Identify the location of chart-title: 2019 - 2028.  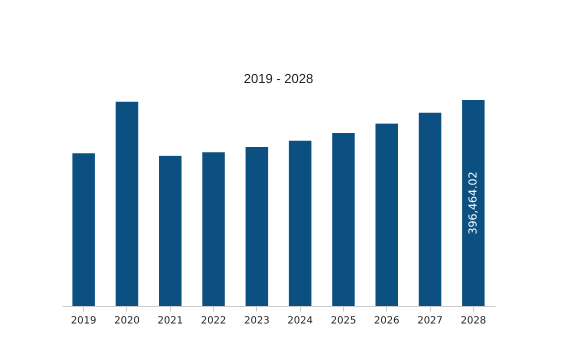
(279, 78).